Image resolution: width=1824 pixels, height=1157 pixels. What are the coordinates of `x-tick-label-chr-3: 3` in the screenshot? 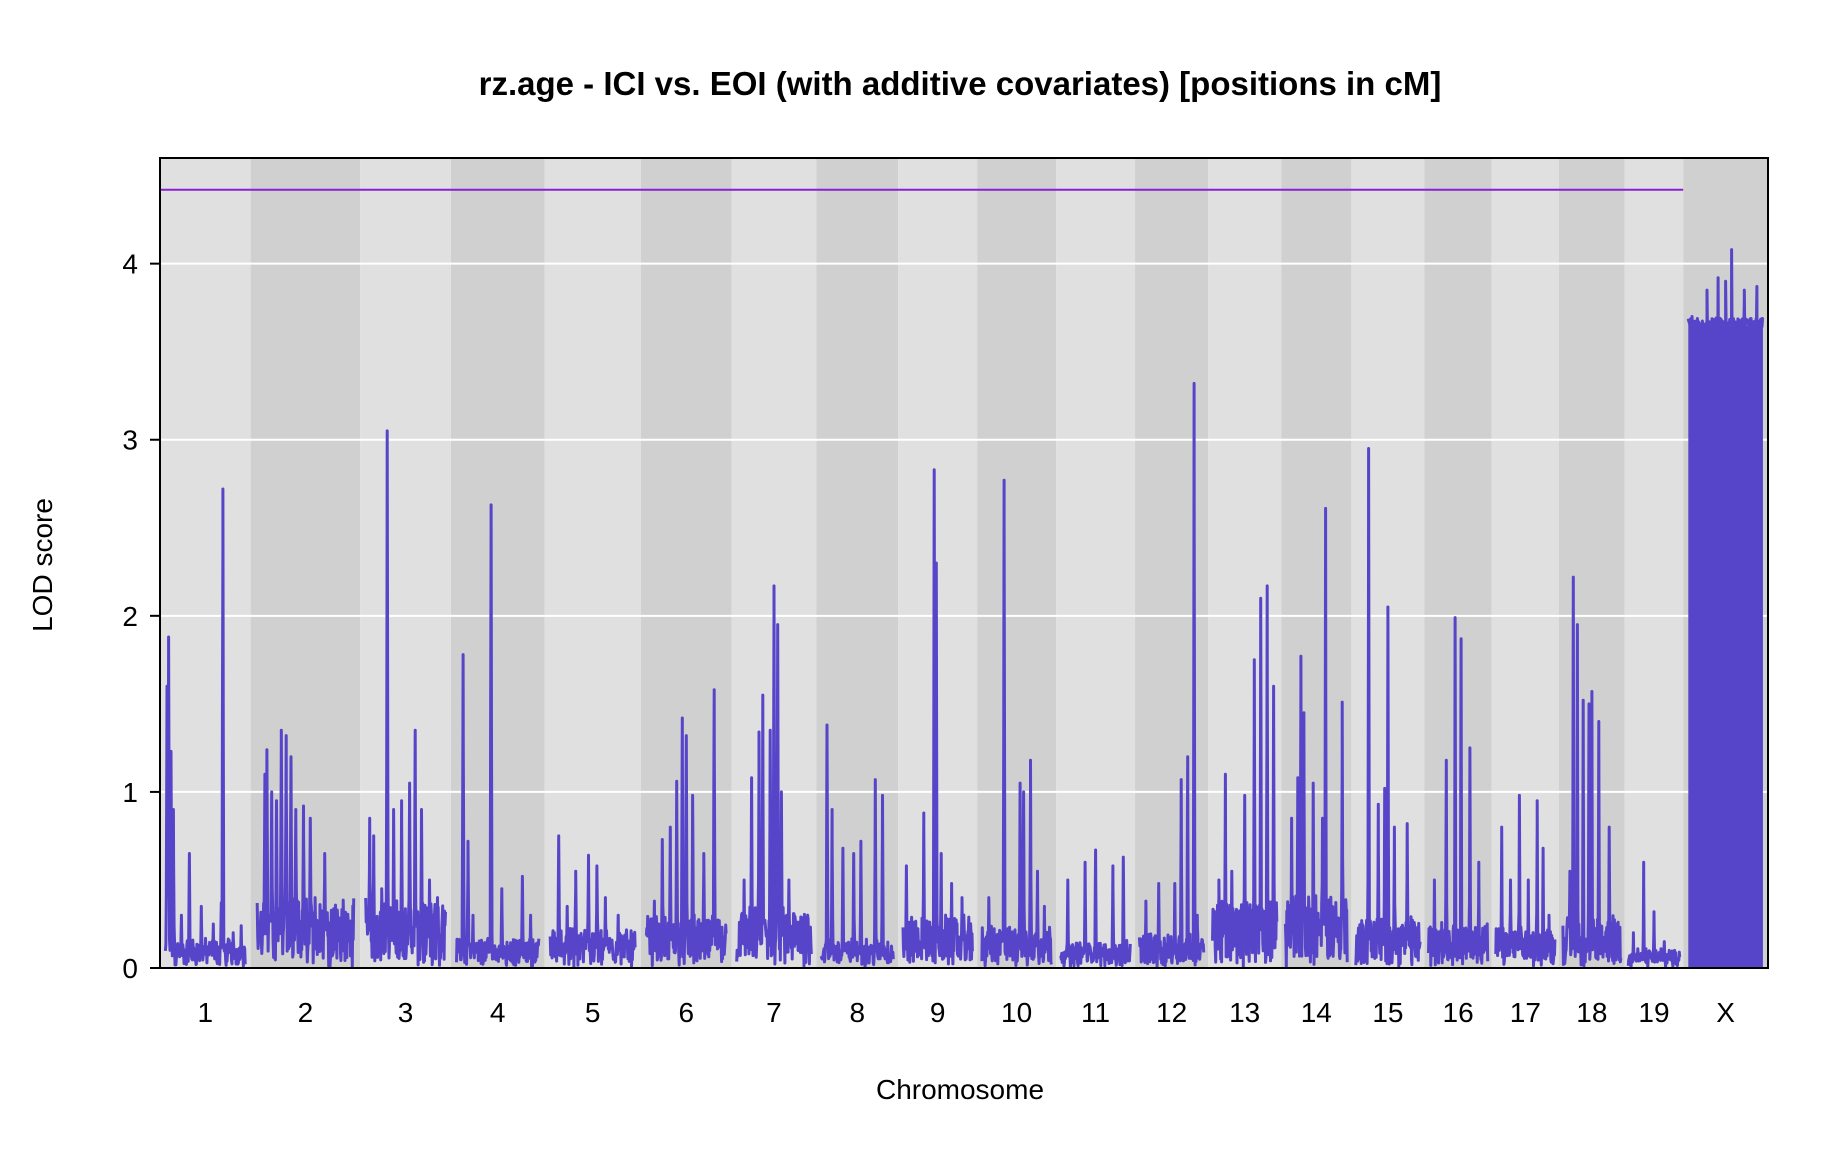 It's located at (406, 1012).